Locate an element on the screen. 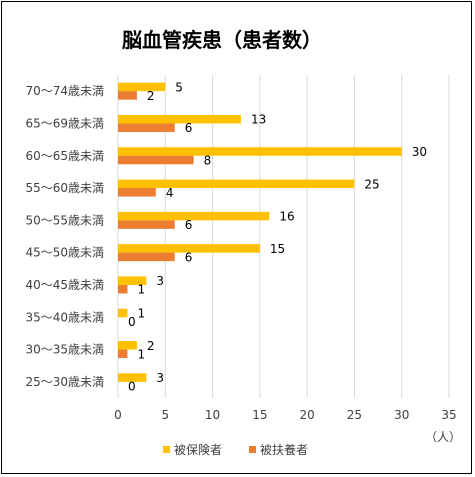 This screenshot has height=477, width=475. category-label: 60～65歳未満 is located at coordinates (64, 156).